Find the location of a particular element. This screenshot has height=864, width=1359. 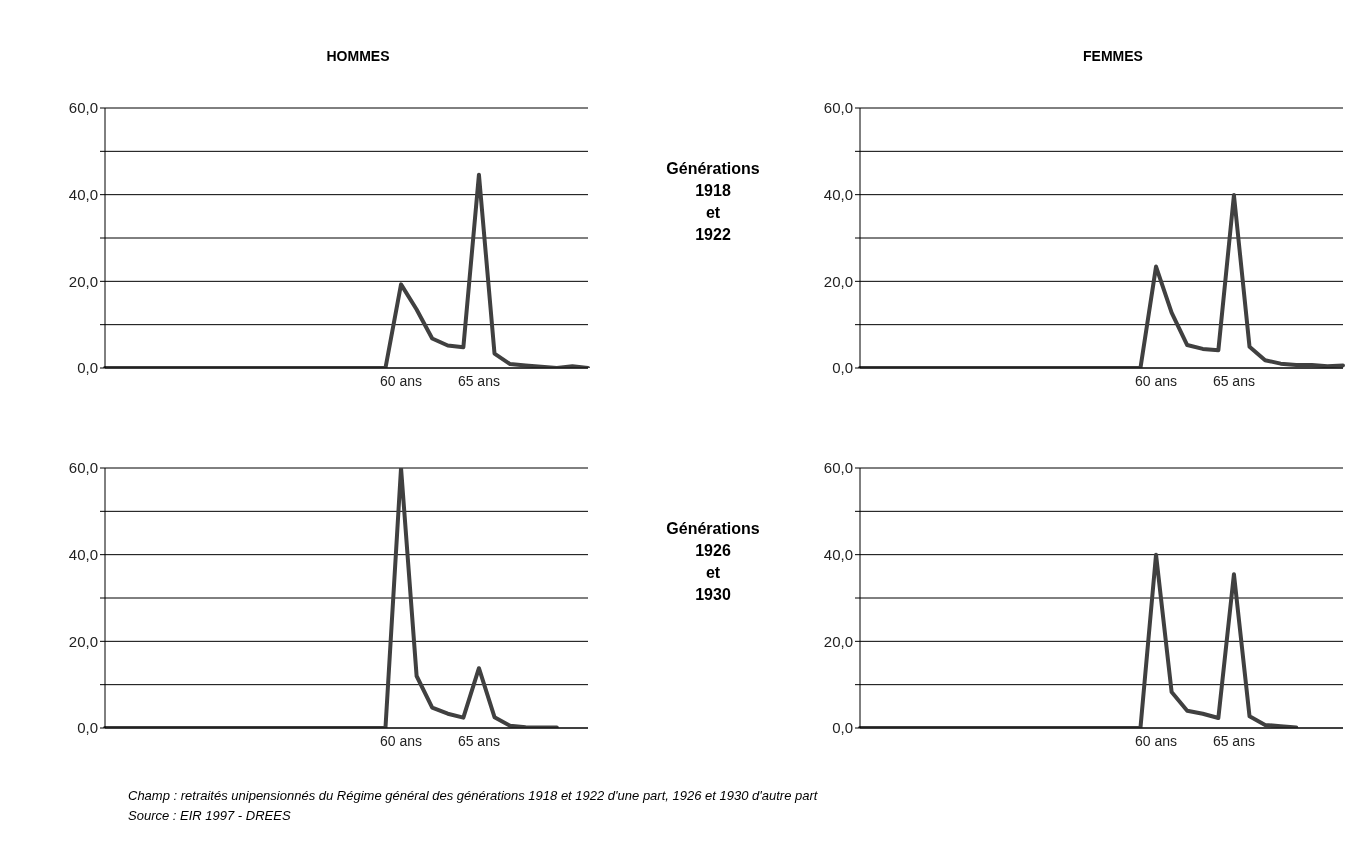

text: Générations 1918 et 1922 is located at coordinates (713, 202).